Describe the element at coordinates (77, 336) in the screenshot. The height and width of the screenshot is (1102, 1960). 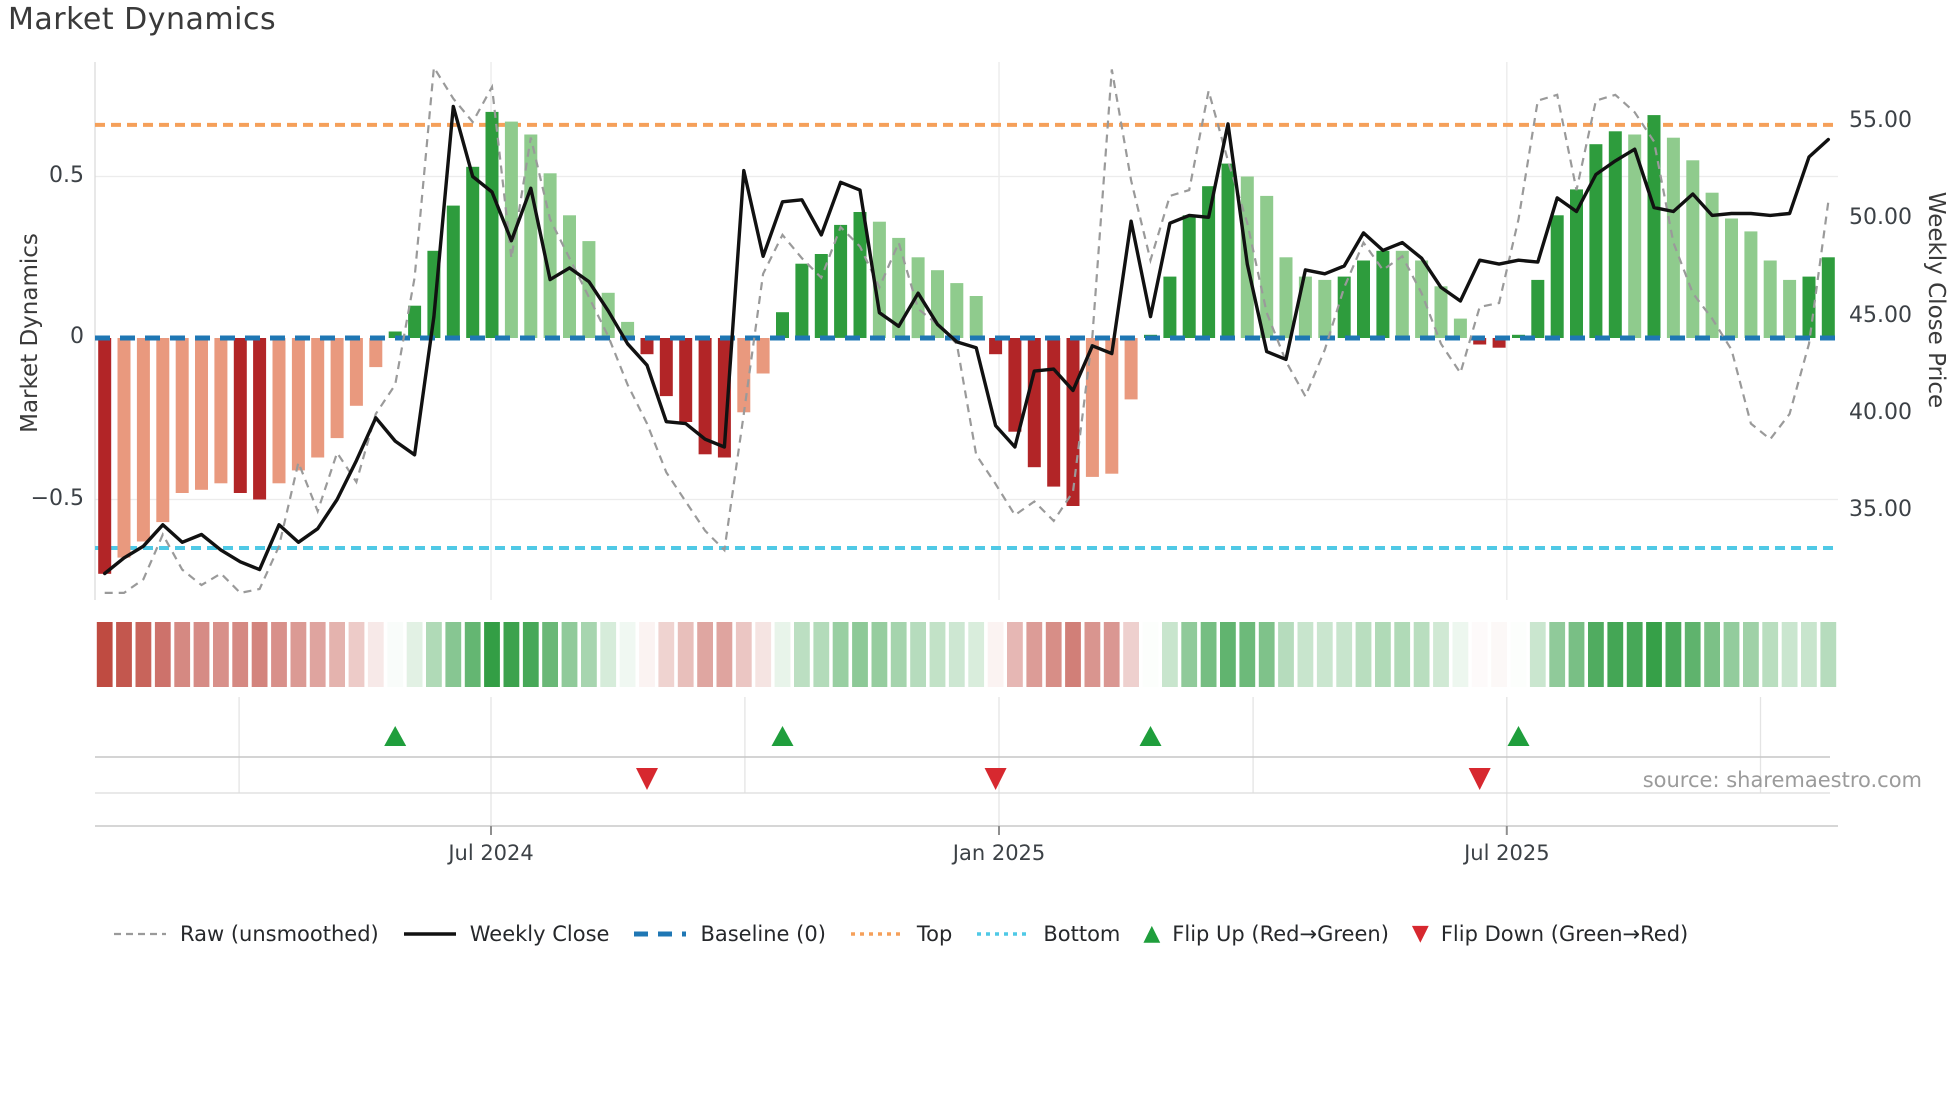
I see `left-tick-label: 0` at that location.